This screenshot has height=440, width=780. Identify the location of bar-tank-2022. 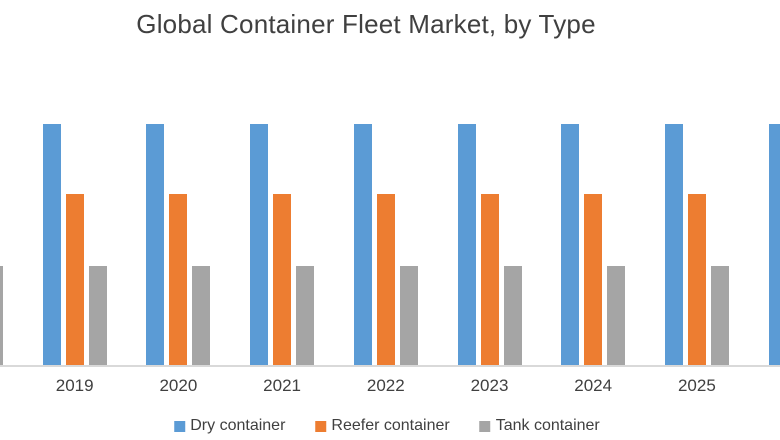
(408, 315).